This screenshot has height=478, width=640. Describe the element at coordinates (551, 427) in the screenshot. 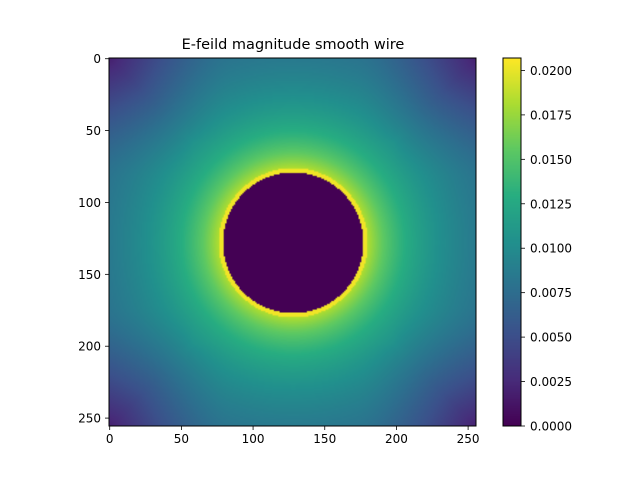

I see `colorbar-tick-label: 0.0000` at that location.